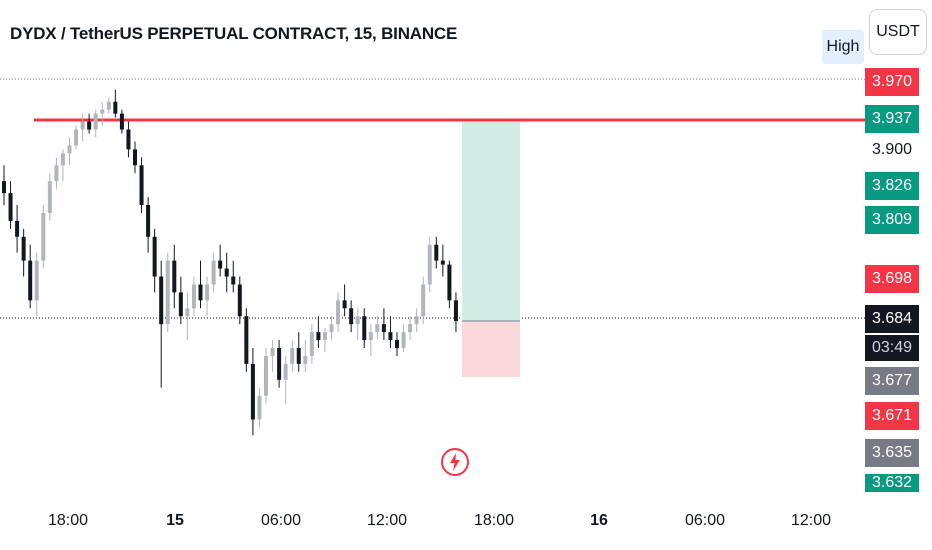 This screenshot has width=932, height=550. Describe the element at coordinates (892, 119) in the screenshot. I see `price-label: 3.937` at that location.